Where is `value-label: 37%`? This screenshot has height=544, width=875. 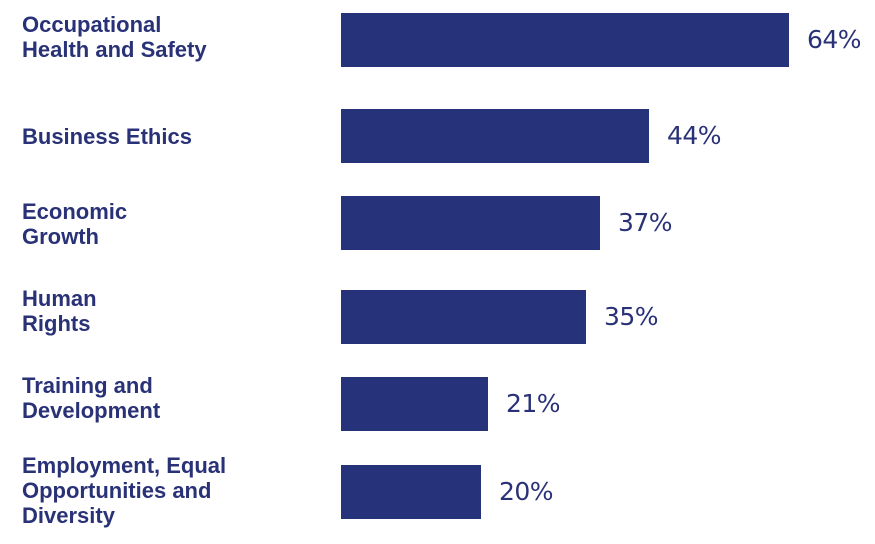
value-label: 37% is located at coordinates (645, 222).